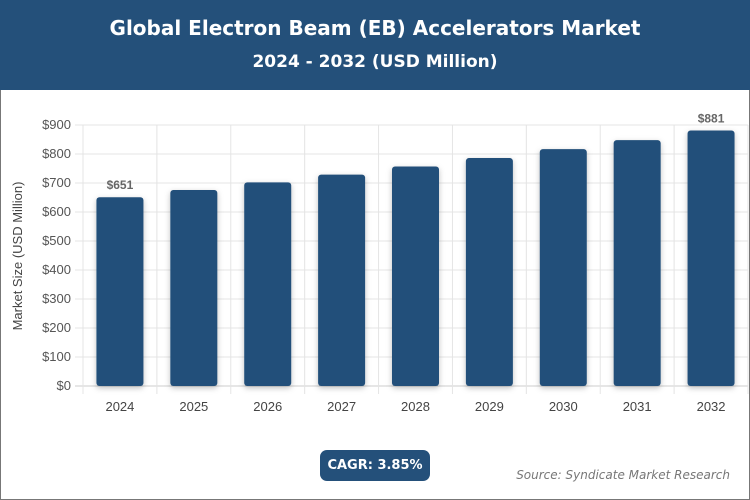 This screenshot has width=750, height=500. I want to click on data-label: $651, so click(120, 185).